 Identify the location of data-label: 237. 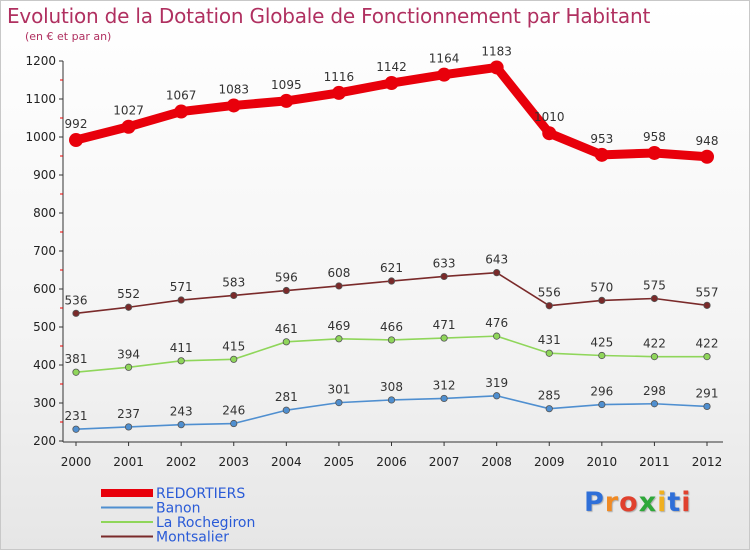
(128, 414).